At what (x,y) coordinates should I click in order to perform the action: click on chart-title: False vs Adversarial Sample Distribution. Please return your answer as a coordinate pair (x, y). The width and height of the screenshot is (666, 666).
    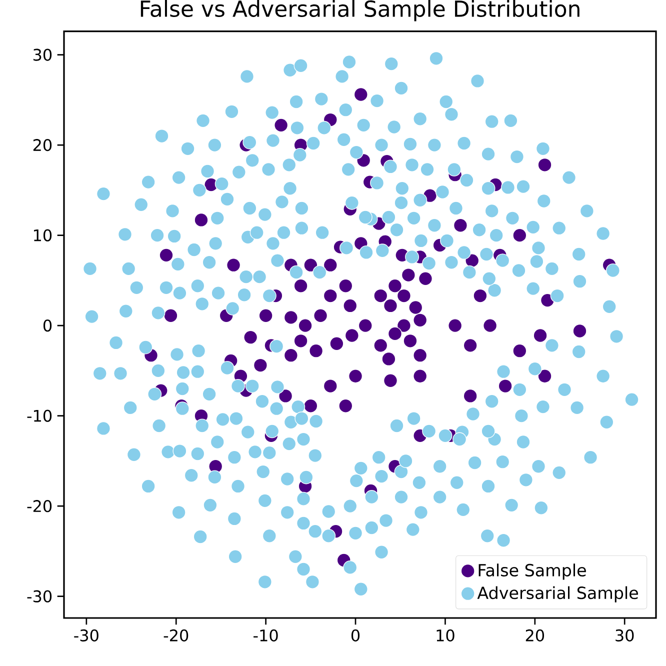
    Looking at the image, I should click on (360, 11).